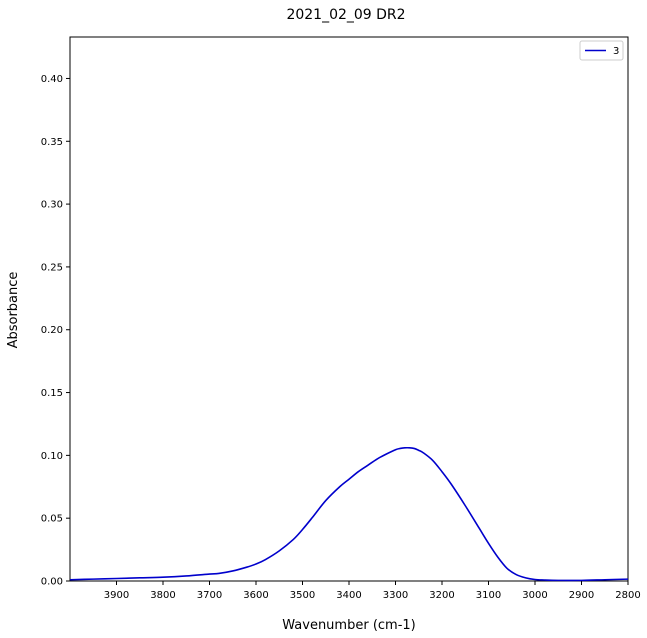 The image size is (647, 638). I want to click on legend-entry-label: 3, so click(616, 51).